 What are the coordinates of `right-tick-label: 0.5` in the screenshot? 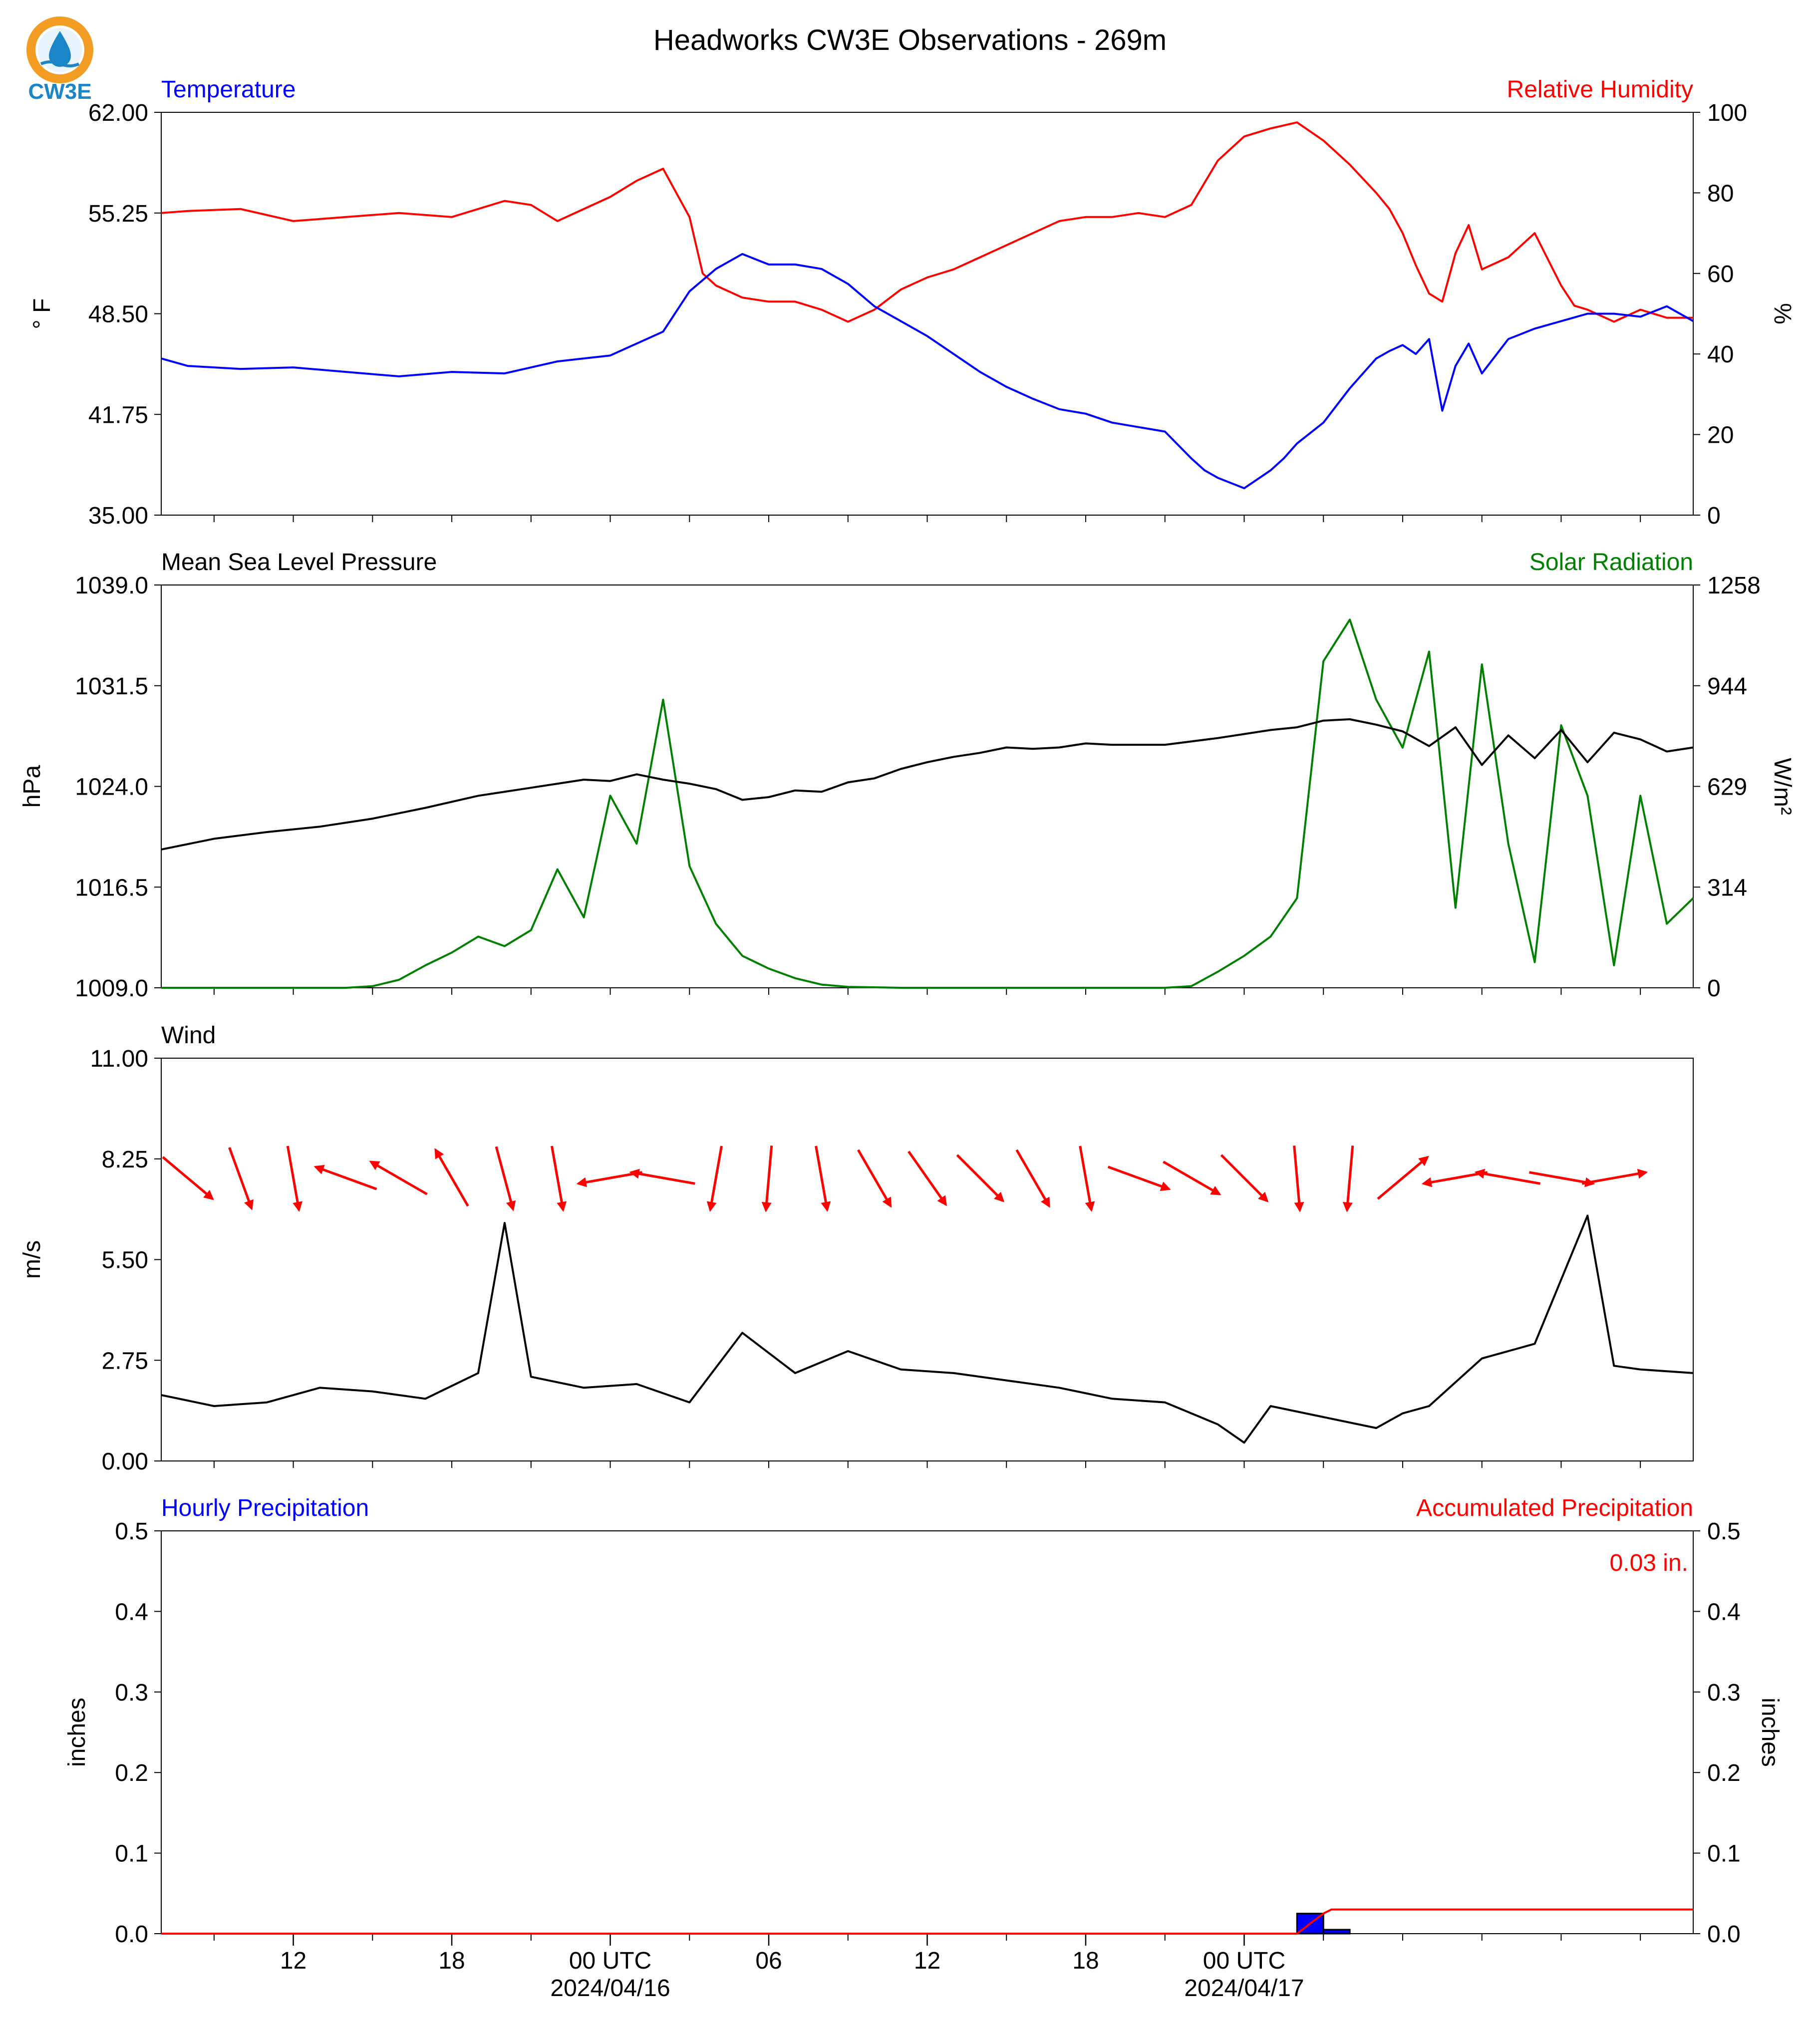 It's located at (1724, 1531).